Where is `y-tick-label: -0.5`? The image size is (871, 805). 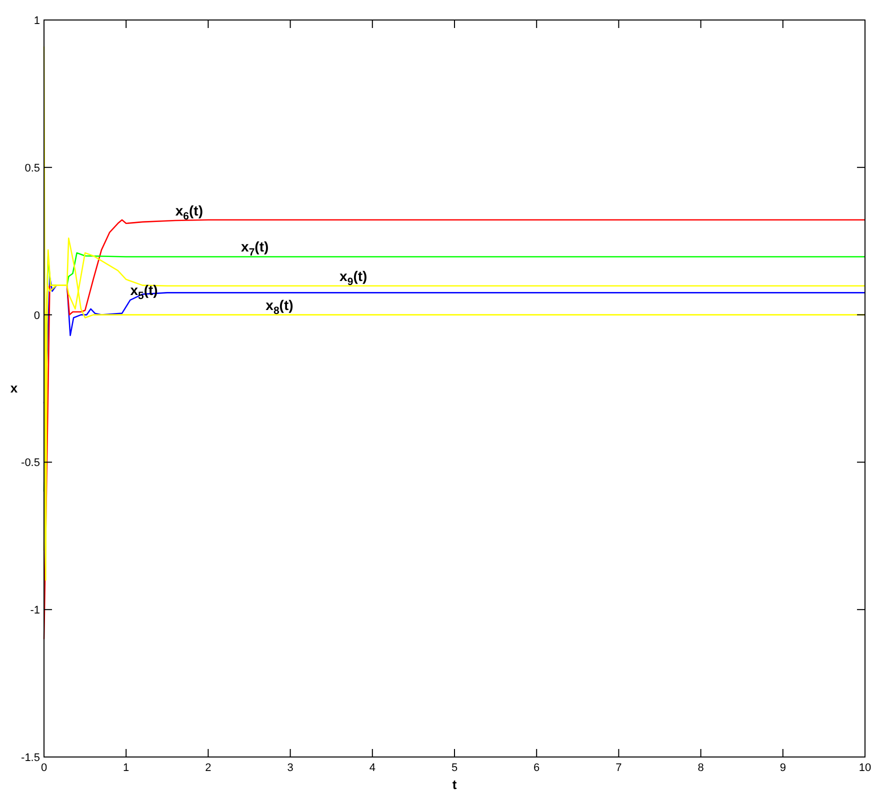 y-tick-label: -0.5 is located at coordinates (30, 463).